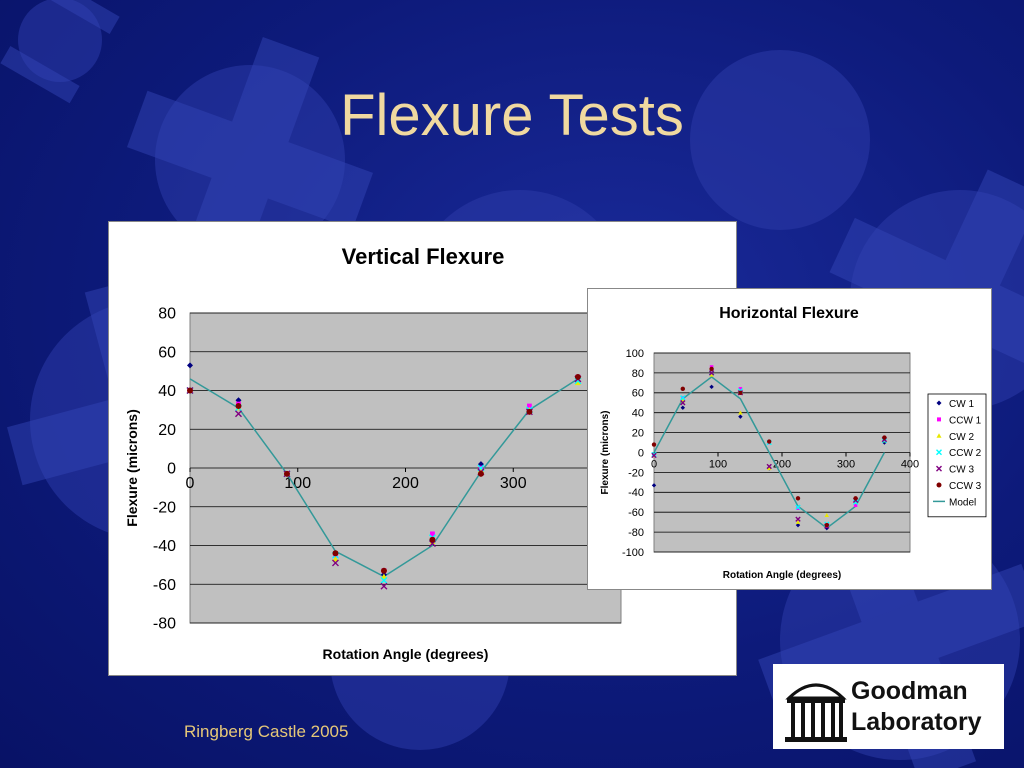  What do you see at coordinates (961, 470) in the screenshot?
I see `horizontal-chart-legend-label: CW 3` at bounding box center [961, 470].